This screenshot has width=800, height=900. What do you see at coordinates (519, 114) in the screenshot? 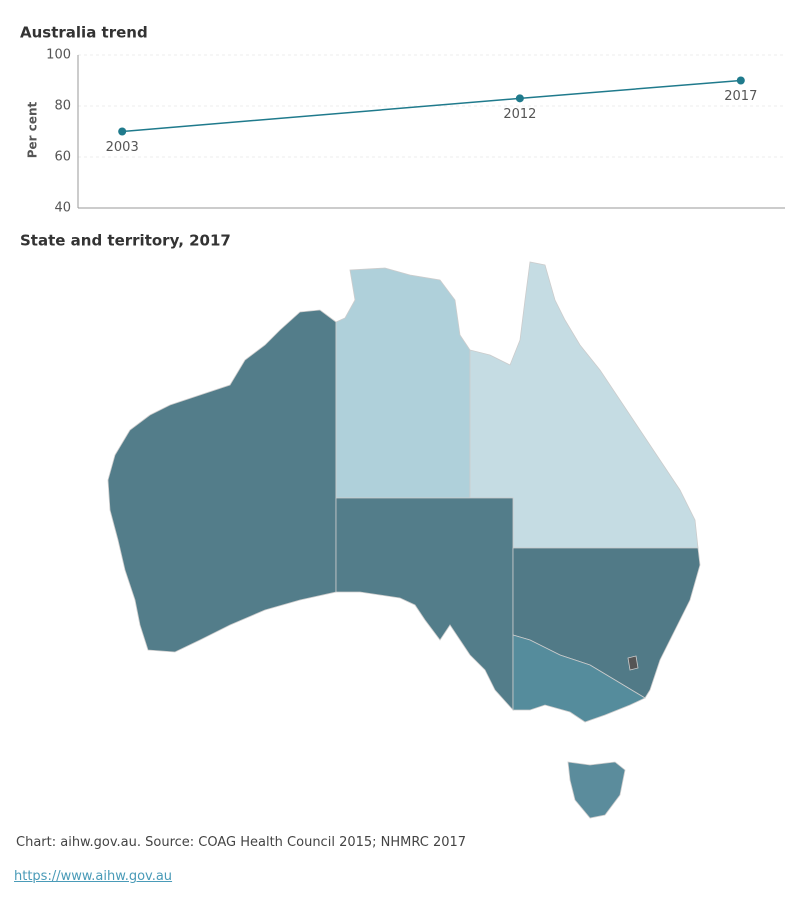
I see `point-label: 2012` at bounding box center [519, 114].